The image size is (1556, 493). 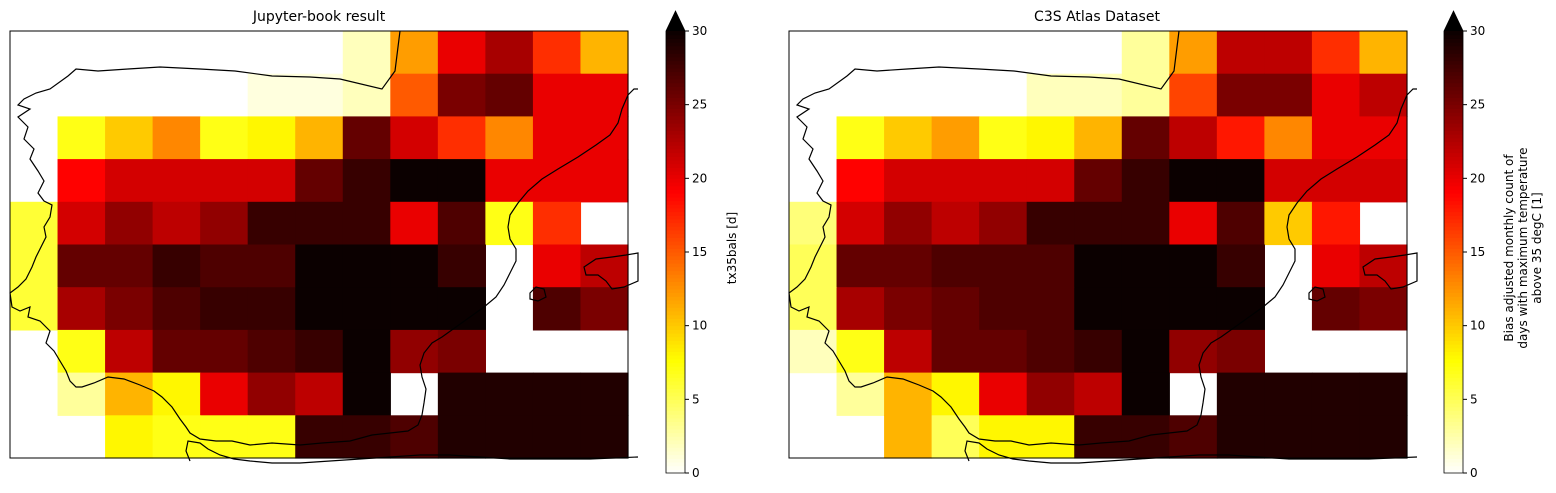 What do you see at coordinates (1191, 452) in the screenshot?
I see `coastline-africa` at bounding box center [1191, 452].